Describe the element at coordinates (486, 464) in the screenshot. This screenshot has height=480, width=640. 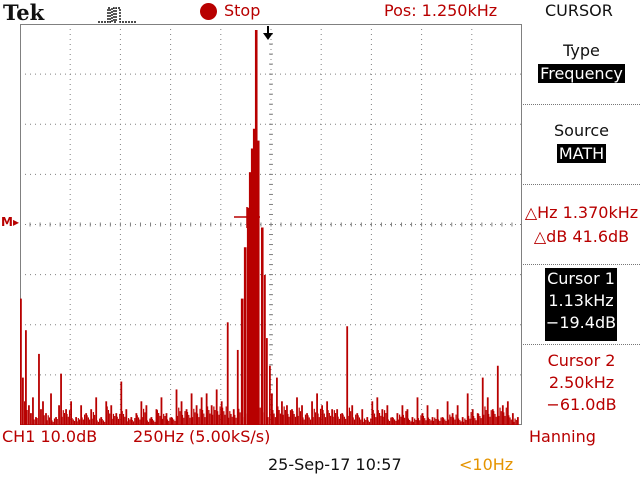
I see `trigger-frequency: <10Hz` at that location.